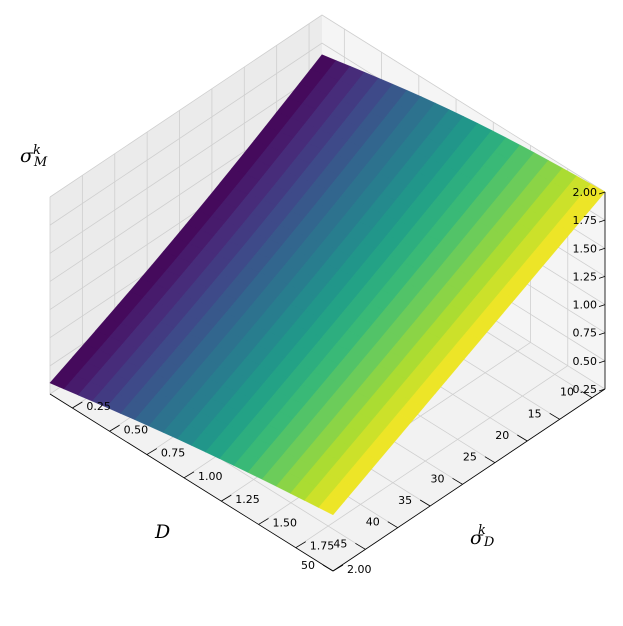 This screenshot has width=623, height=626. Describe the element at coordinates (359, 569) in the screenshot. I see `sigma-d-tick-label: 2.00` at that location.